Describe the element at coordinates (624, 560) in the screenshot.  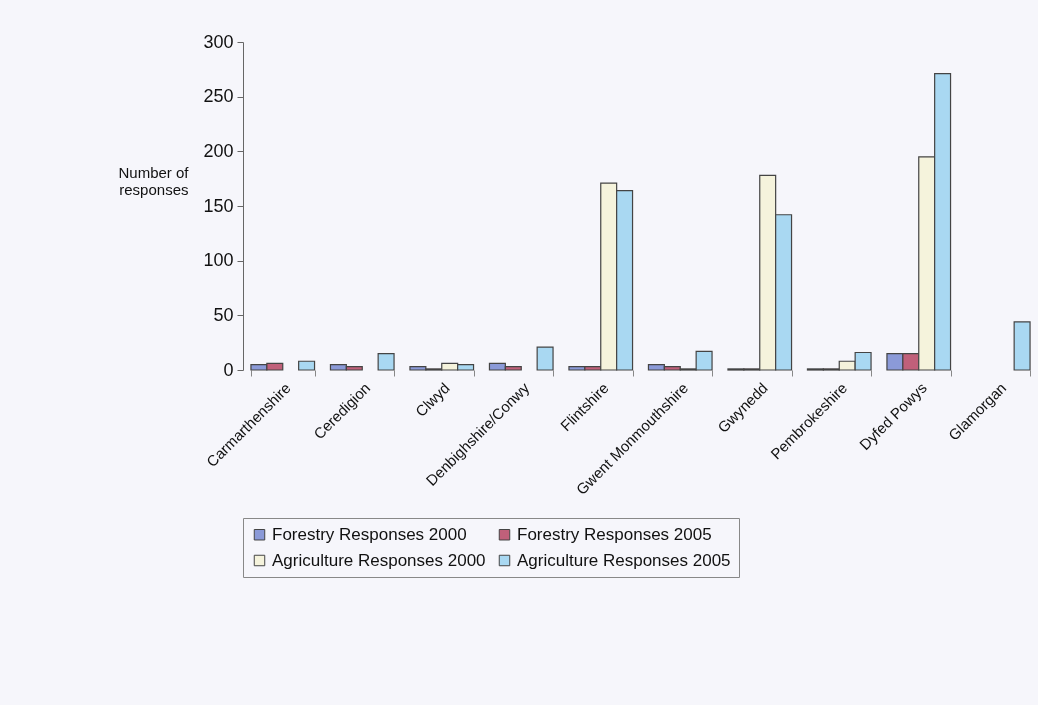
I see `legend-label: Agriculture Responses 2005` at that location.